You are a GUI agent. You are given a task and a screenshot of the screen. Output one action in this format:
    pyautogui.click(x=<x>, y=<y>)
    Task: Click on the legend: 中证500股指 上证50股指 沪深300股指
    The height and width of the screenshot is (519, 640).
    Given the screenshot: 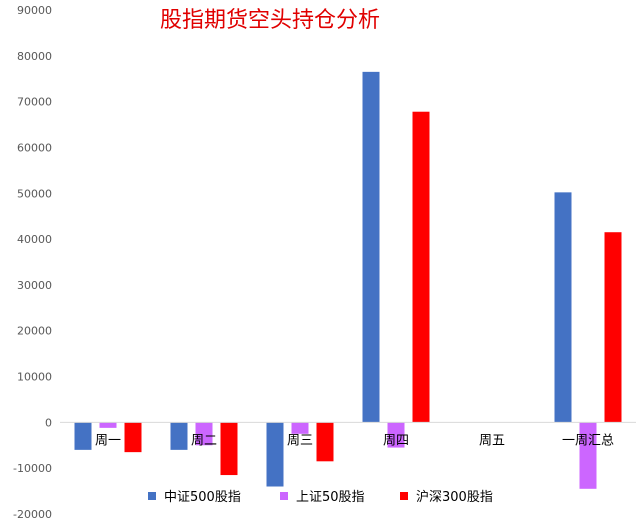 What is the action you would take?
    pyautogui.click(x=320, y=497)
    